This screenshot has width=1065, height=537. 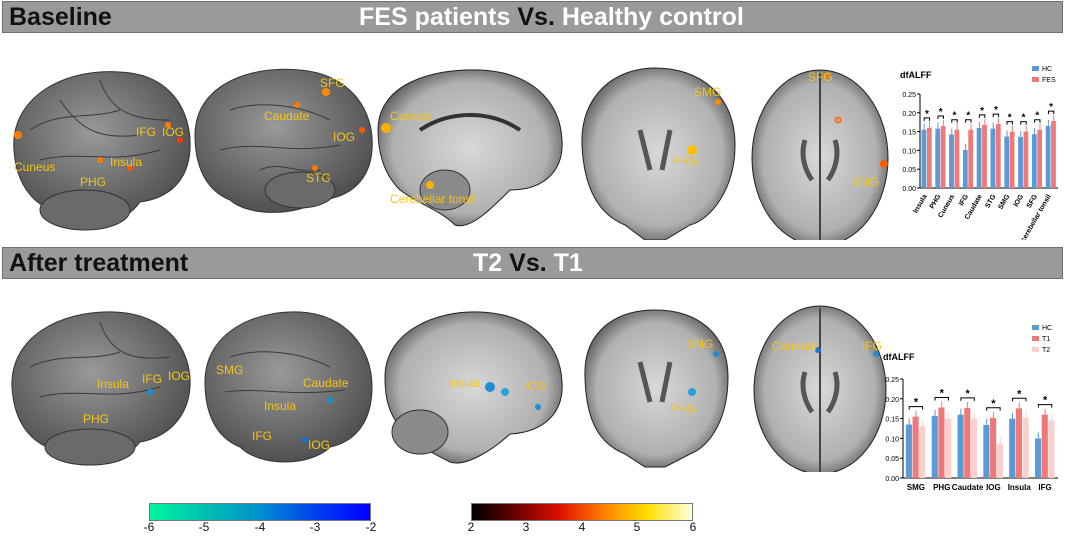 I want to click on medial-label-ifg-t: IFG, so click(x=262, y=436).